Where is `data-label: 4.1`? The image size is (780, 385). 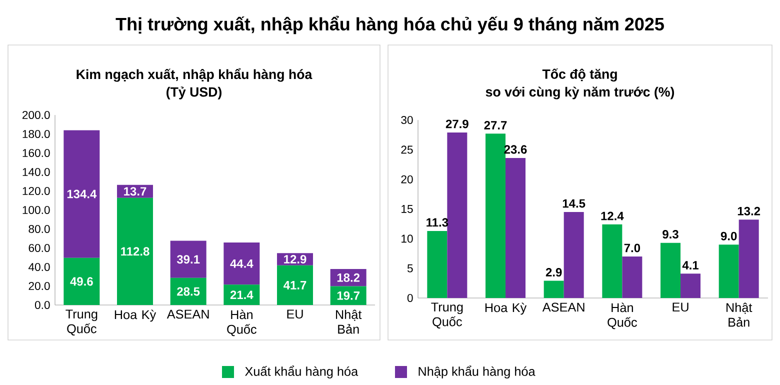
data-label: 4.1 is located at coordinates (690, 265).